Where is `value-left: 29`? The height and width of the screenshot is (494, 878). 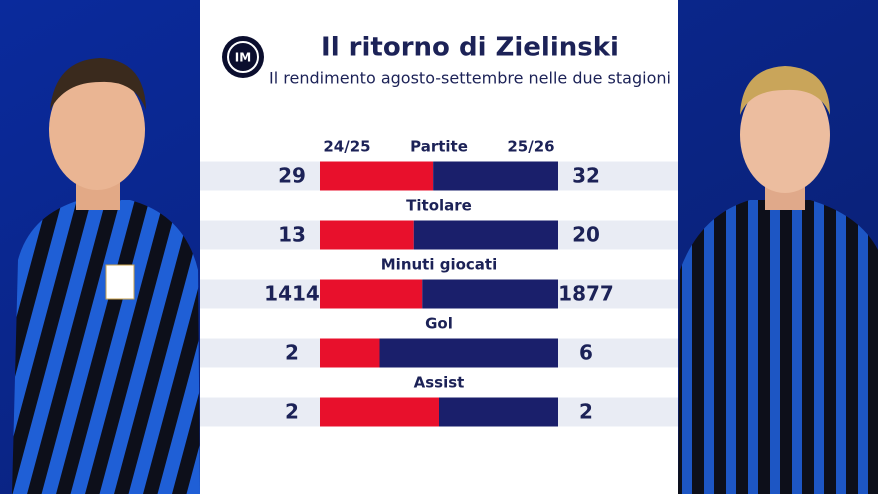 value-left: 29 is located at coordinates (292, 176).